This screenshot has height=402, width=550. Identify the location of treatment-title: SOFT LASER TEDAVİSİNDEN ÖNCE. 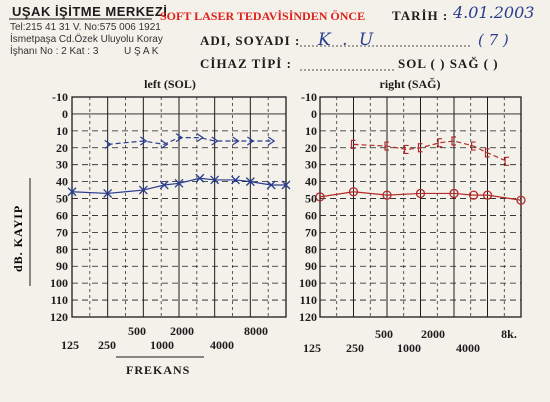
(263, 16).